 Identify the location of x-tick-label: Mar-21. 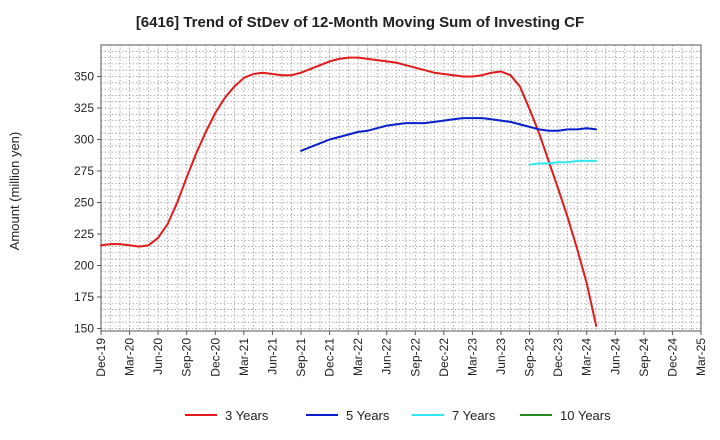
(244, 357).